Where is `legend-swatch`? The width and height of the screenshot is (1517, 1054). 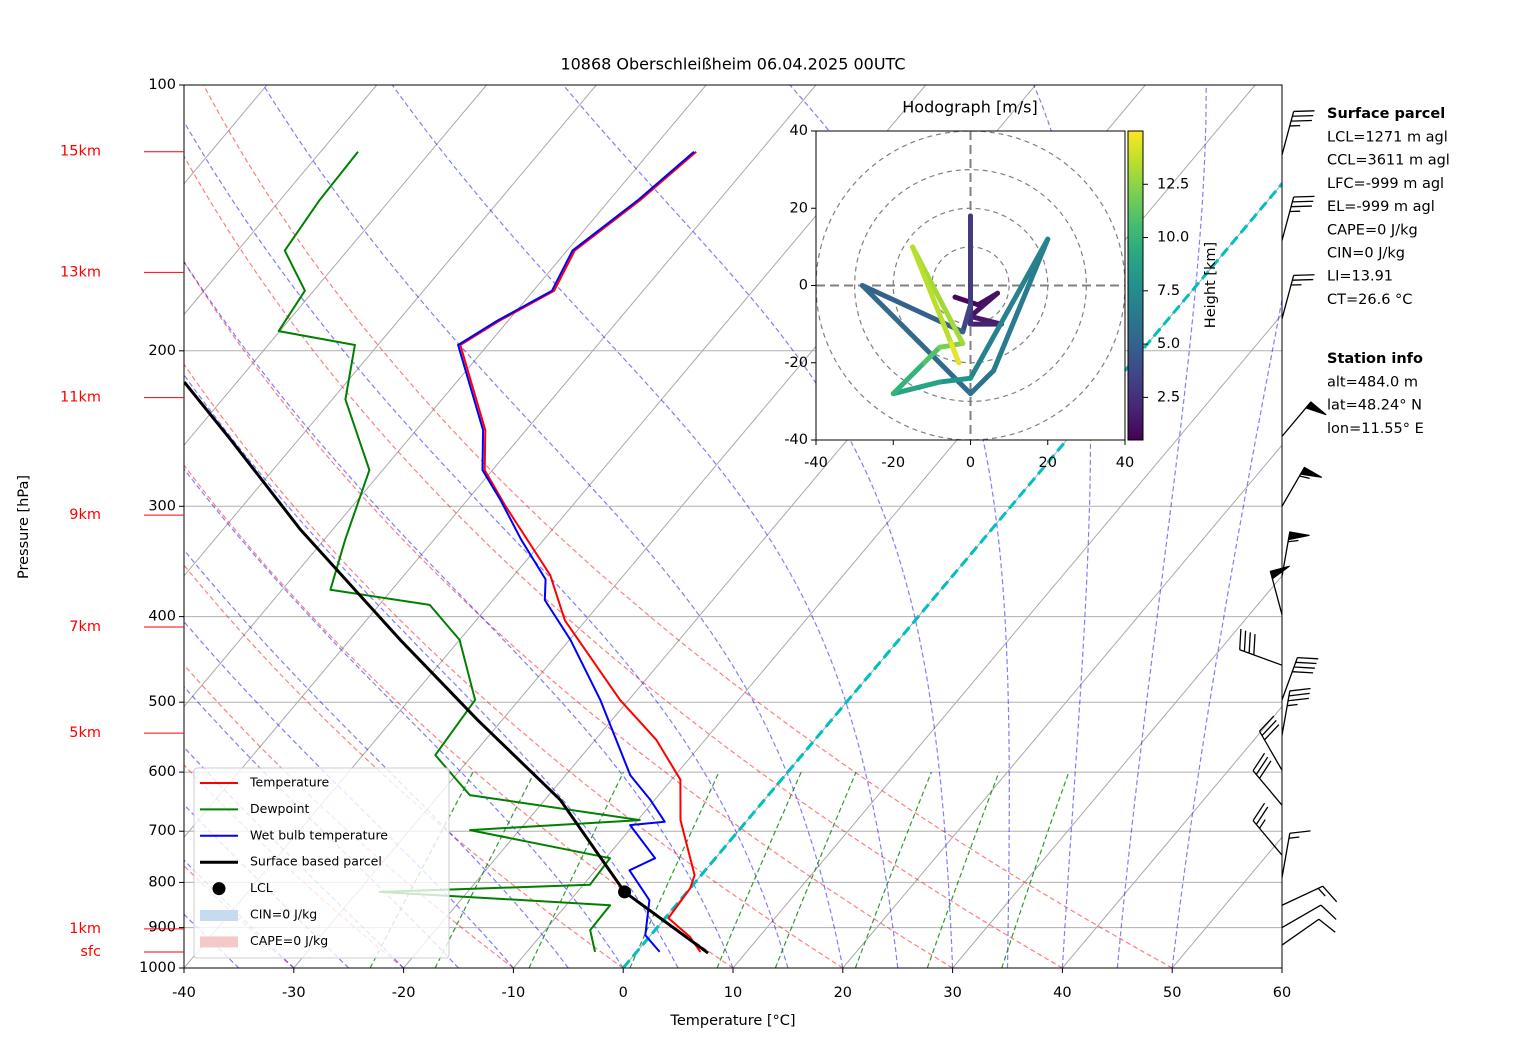
legend-swatch is located at coordinates (219, 942).